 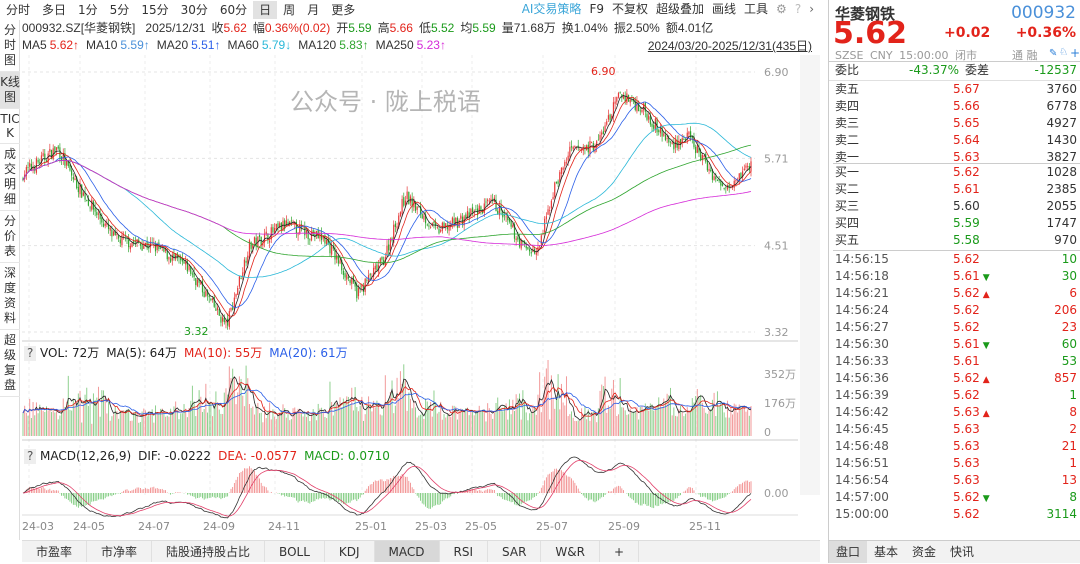 I want to click on view-tab: 成交明细, so click(x=10, y=177).